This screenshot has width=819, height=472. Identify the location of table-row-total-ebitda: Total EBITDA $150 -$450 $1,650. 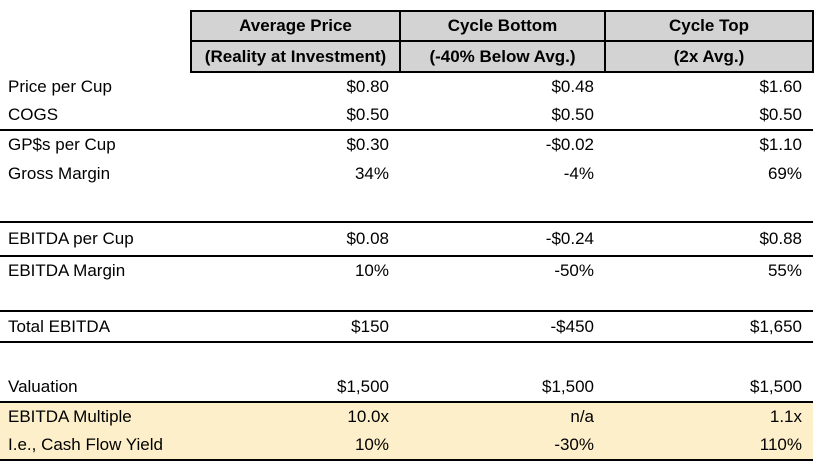
(406, 327).